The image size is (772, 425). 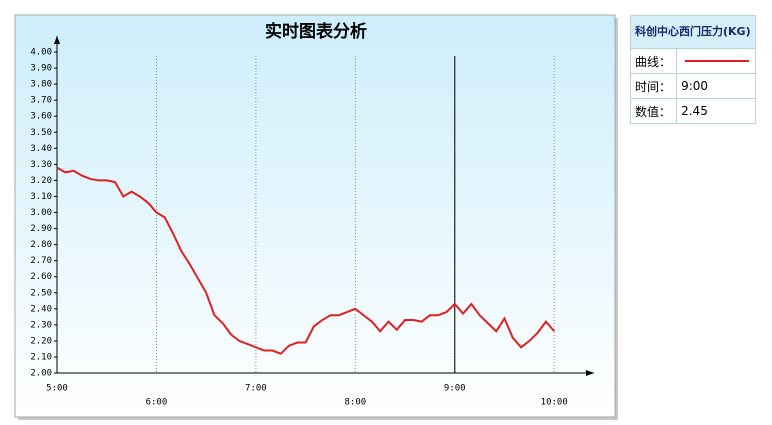 What do you see at coordinates (41, 133) in the screenshot?
I see `y-tick-label: 3.50` at bounding box center [41, 133].